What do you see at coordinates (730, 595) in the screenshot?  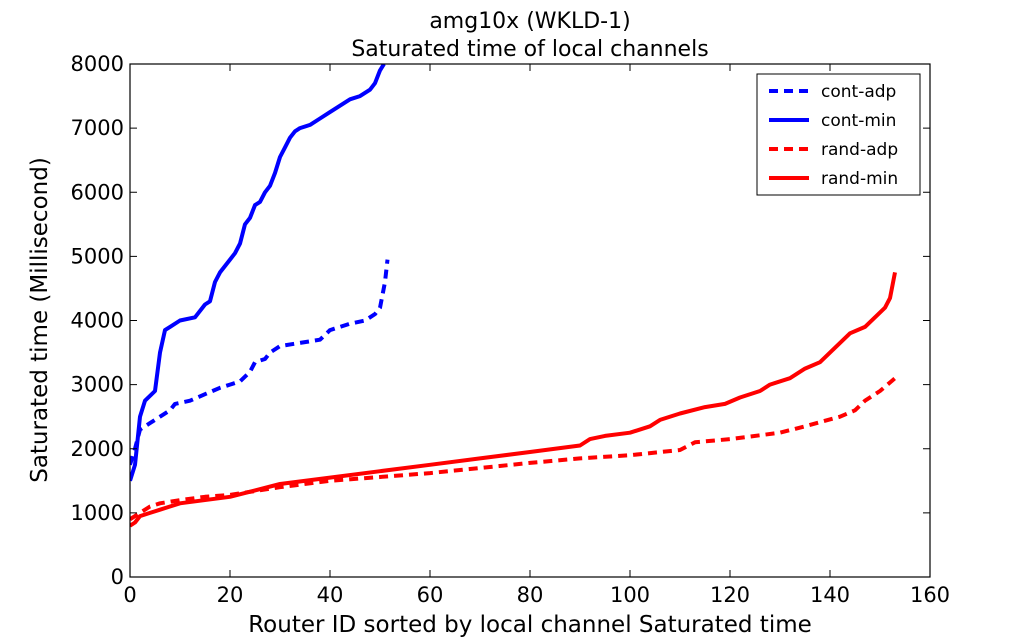 I see `x-tick-label: 120` at bounding box center [730, 595].